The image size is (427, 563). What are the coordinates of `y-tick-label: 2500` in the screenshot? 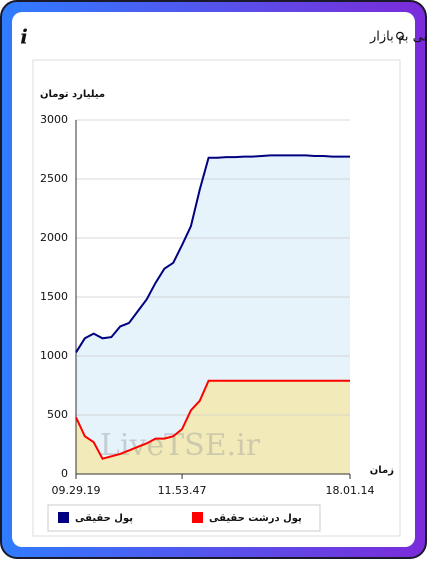 It's located at (54, 178).